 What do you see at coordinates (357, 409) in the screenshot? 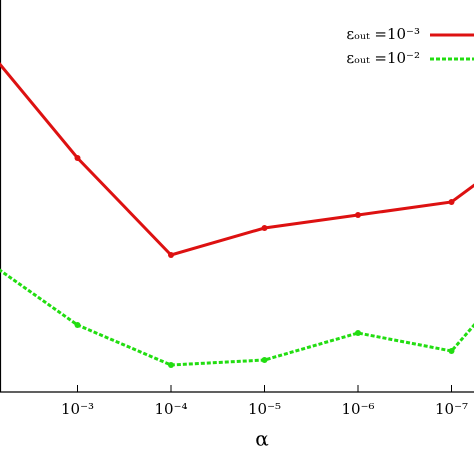
I see `x-tick-label: 10⁻⁶` at bounding box center [357, 409].